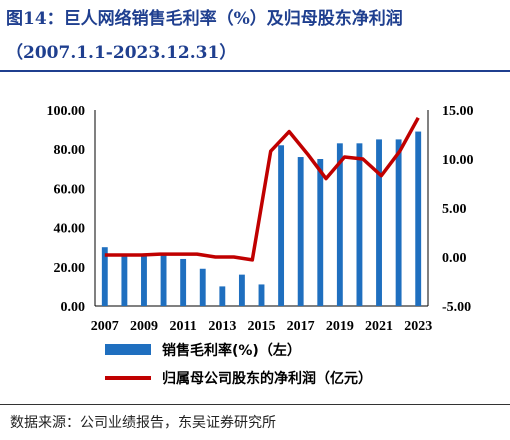 This screenshot has height=440, width=510. I want to click on bar-2011, so click(183, 282).